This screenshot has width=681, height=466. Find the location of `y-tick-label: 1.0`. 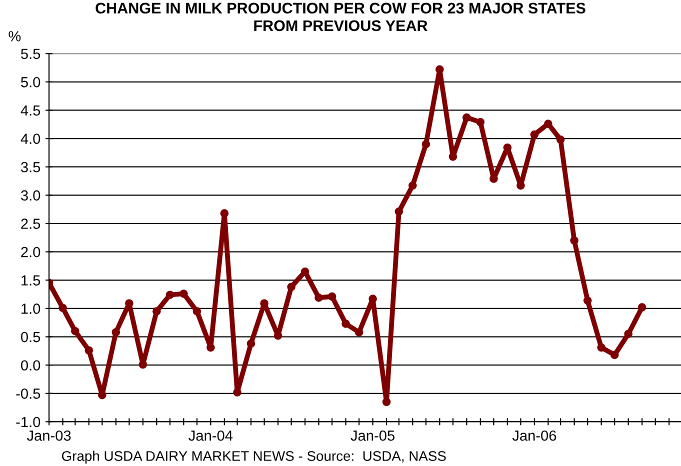

y-tick-label: 1.0 is located at coordinates (31, 309).